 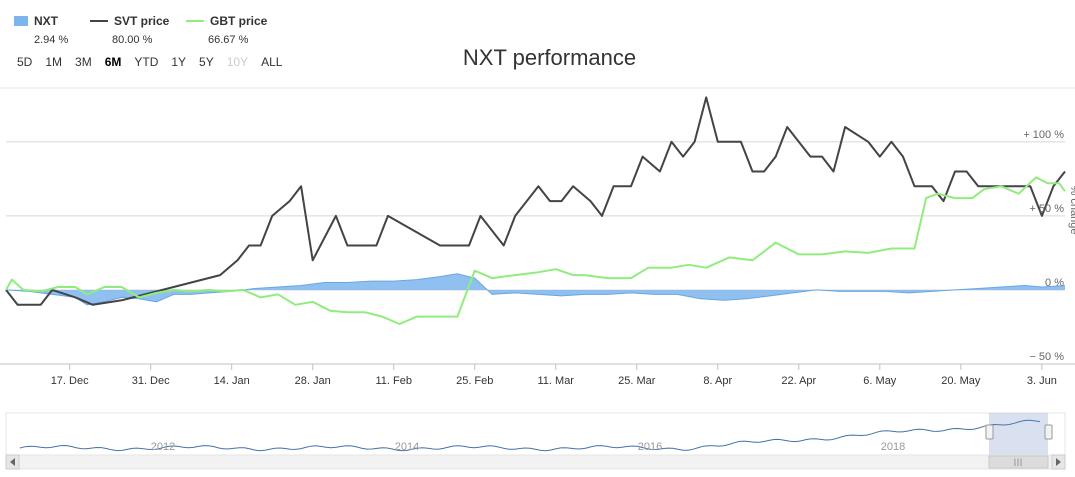 What do you see at coordinates (83, 62) in the screenshot?
I see `range-button-3m: 3M` at bounding box center [83, 62].